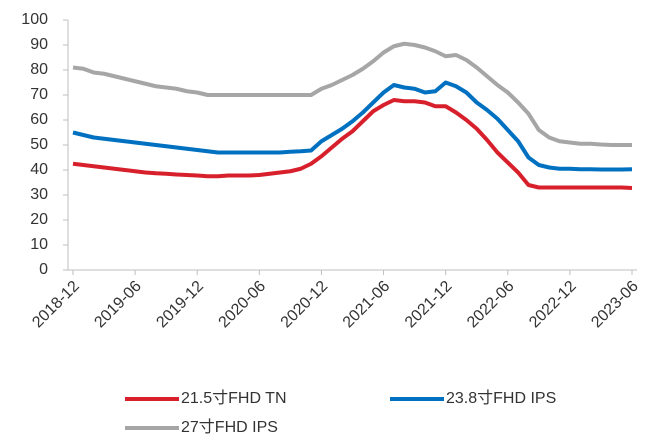 Image resolution: width=657 pixels, height=439 pixels. What do you see at coordinates (39, 169) in the screenshot?
I see `y-tick-label: 40` at bounding box center [39, 169].